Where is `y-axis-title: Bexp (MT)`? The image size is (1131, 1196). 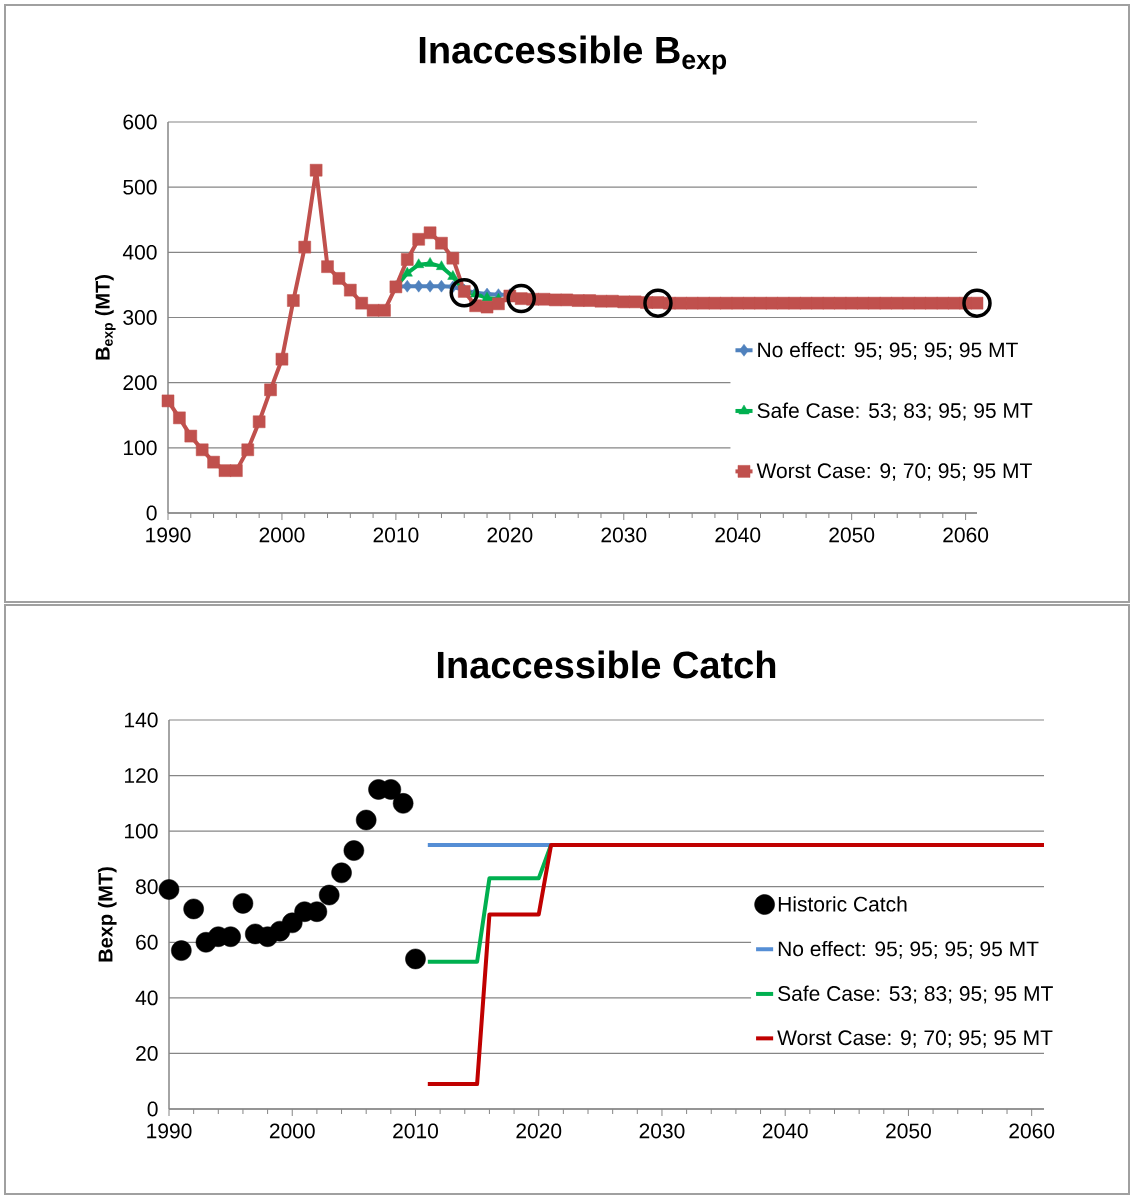 y-axis-title: Bexp (MT) is located at coordinates (107, 914).